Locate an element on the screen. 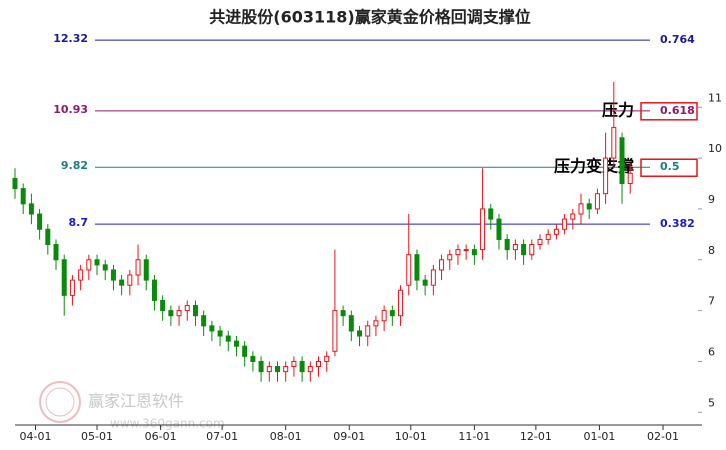 Image resolution: width=726 pixels, height=450 pixels. x-tick-label: 01-01 is located at coordinates (599, 436).